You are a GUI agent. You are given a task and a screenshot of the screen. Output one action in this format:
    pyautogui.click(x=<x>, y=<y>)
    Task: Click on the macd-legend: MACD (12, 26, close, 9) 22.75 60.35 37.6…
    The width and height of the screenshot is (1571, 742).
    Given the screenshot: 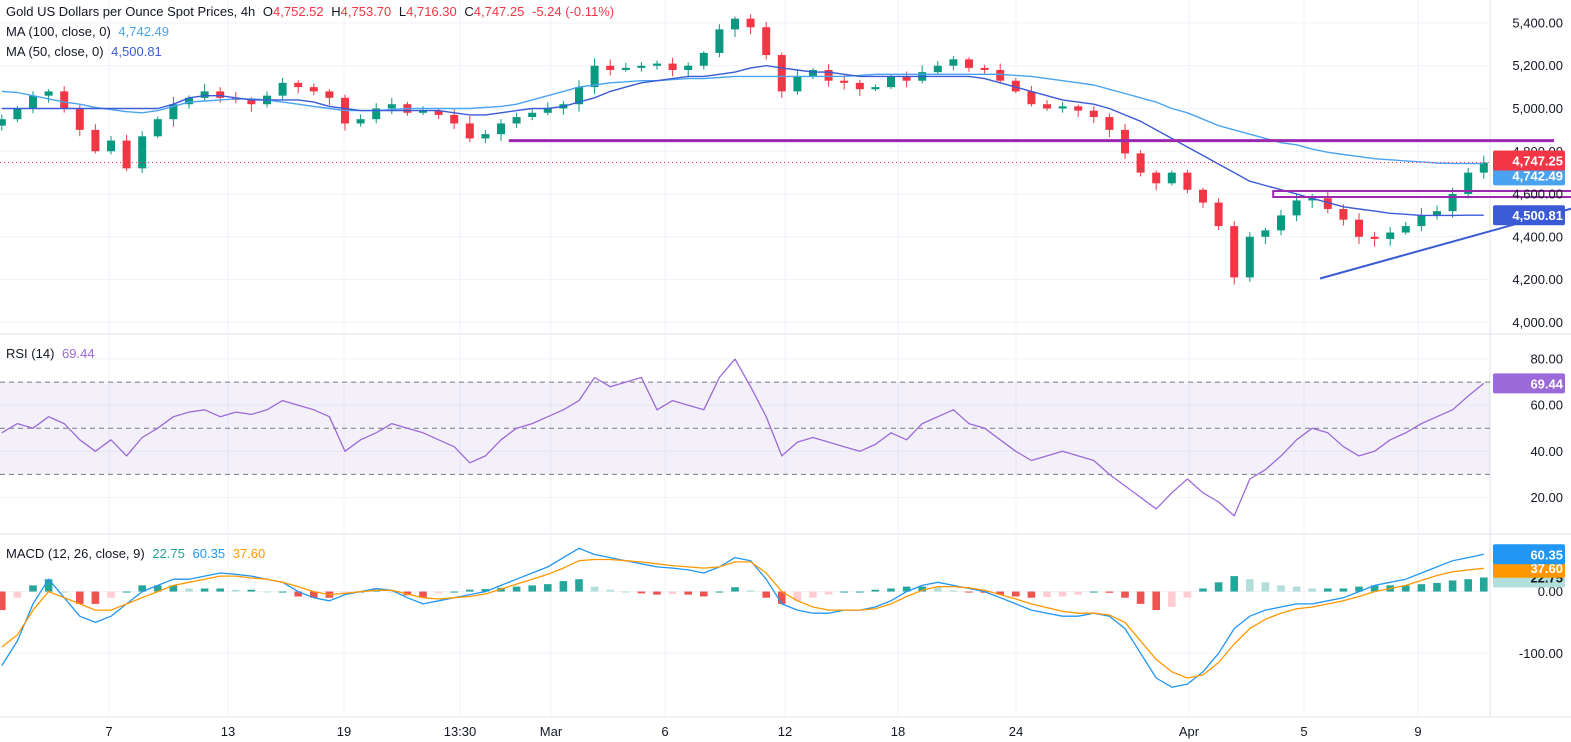 What is the action you would take?
    pyautogui.click(x=136, y=553)
    